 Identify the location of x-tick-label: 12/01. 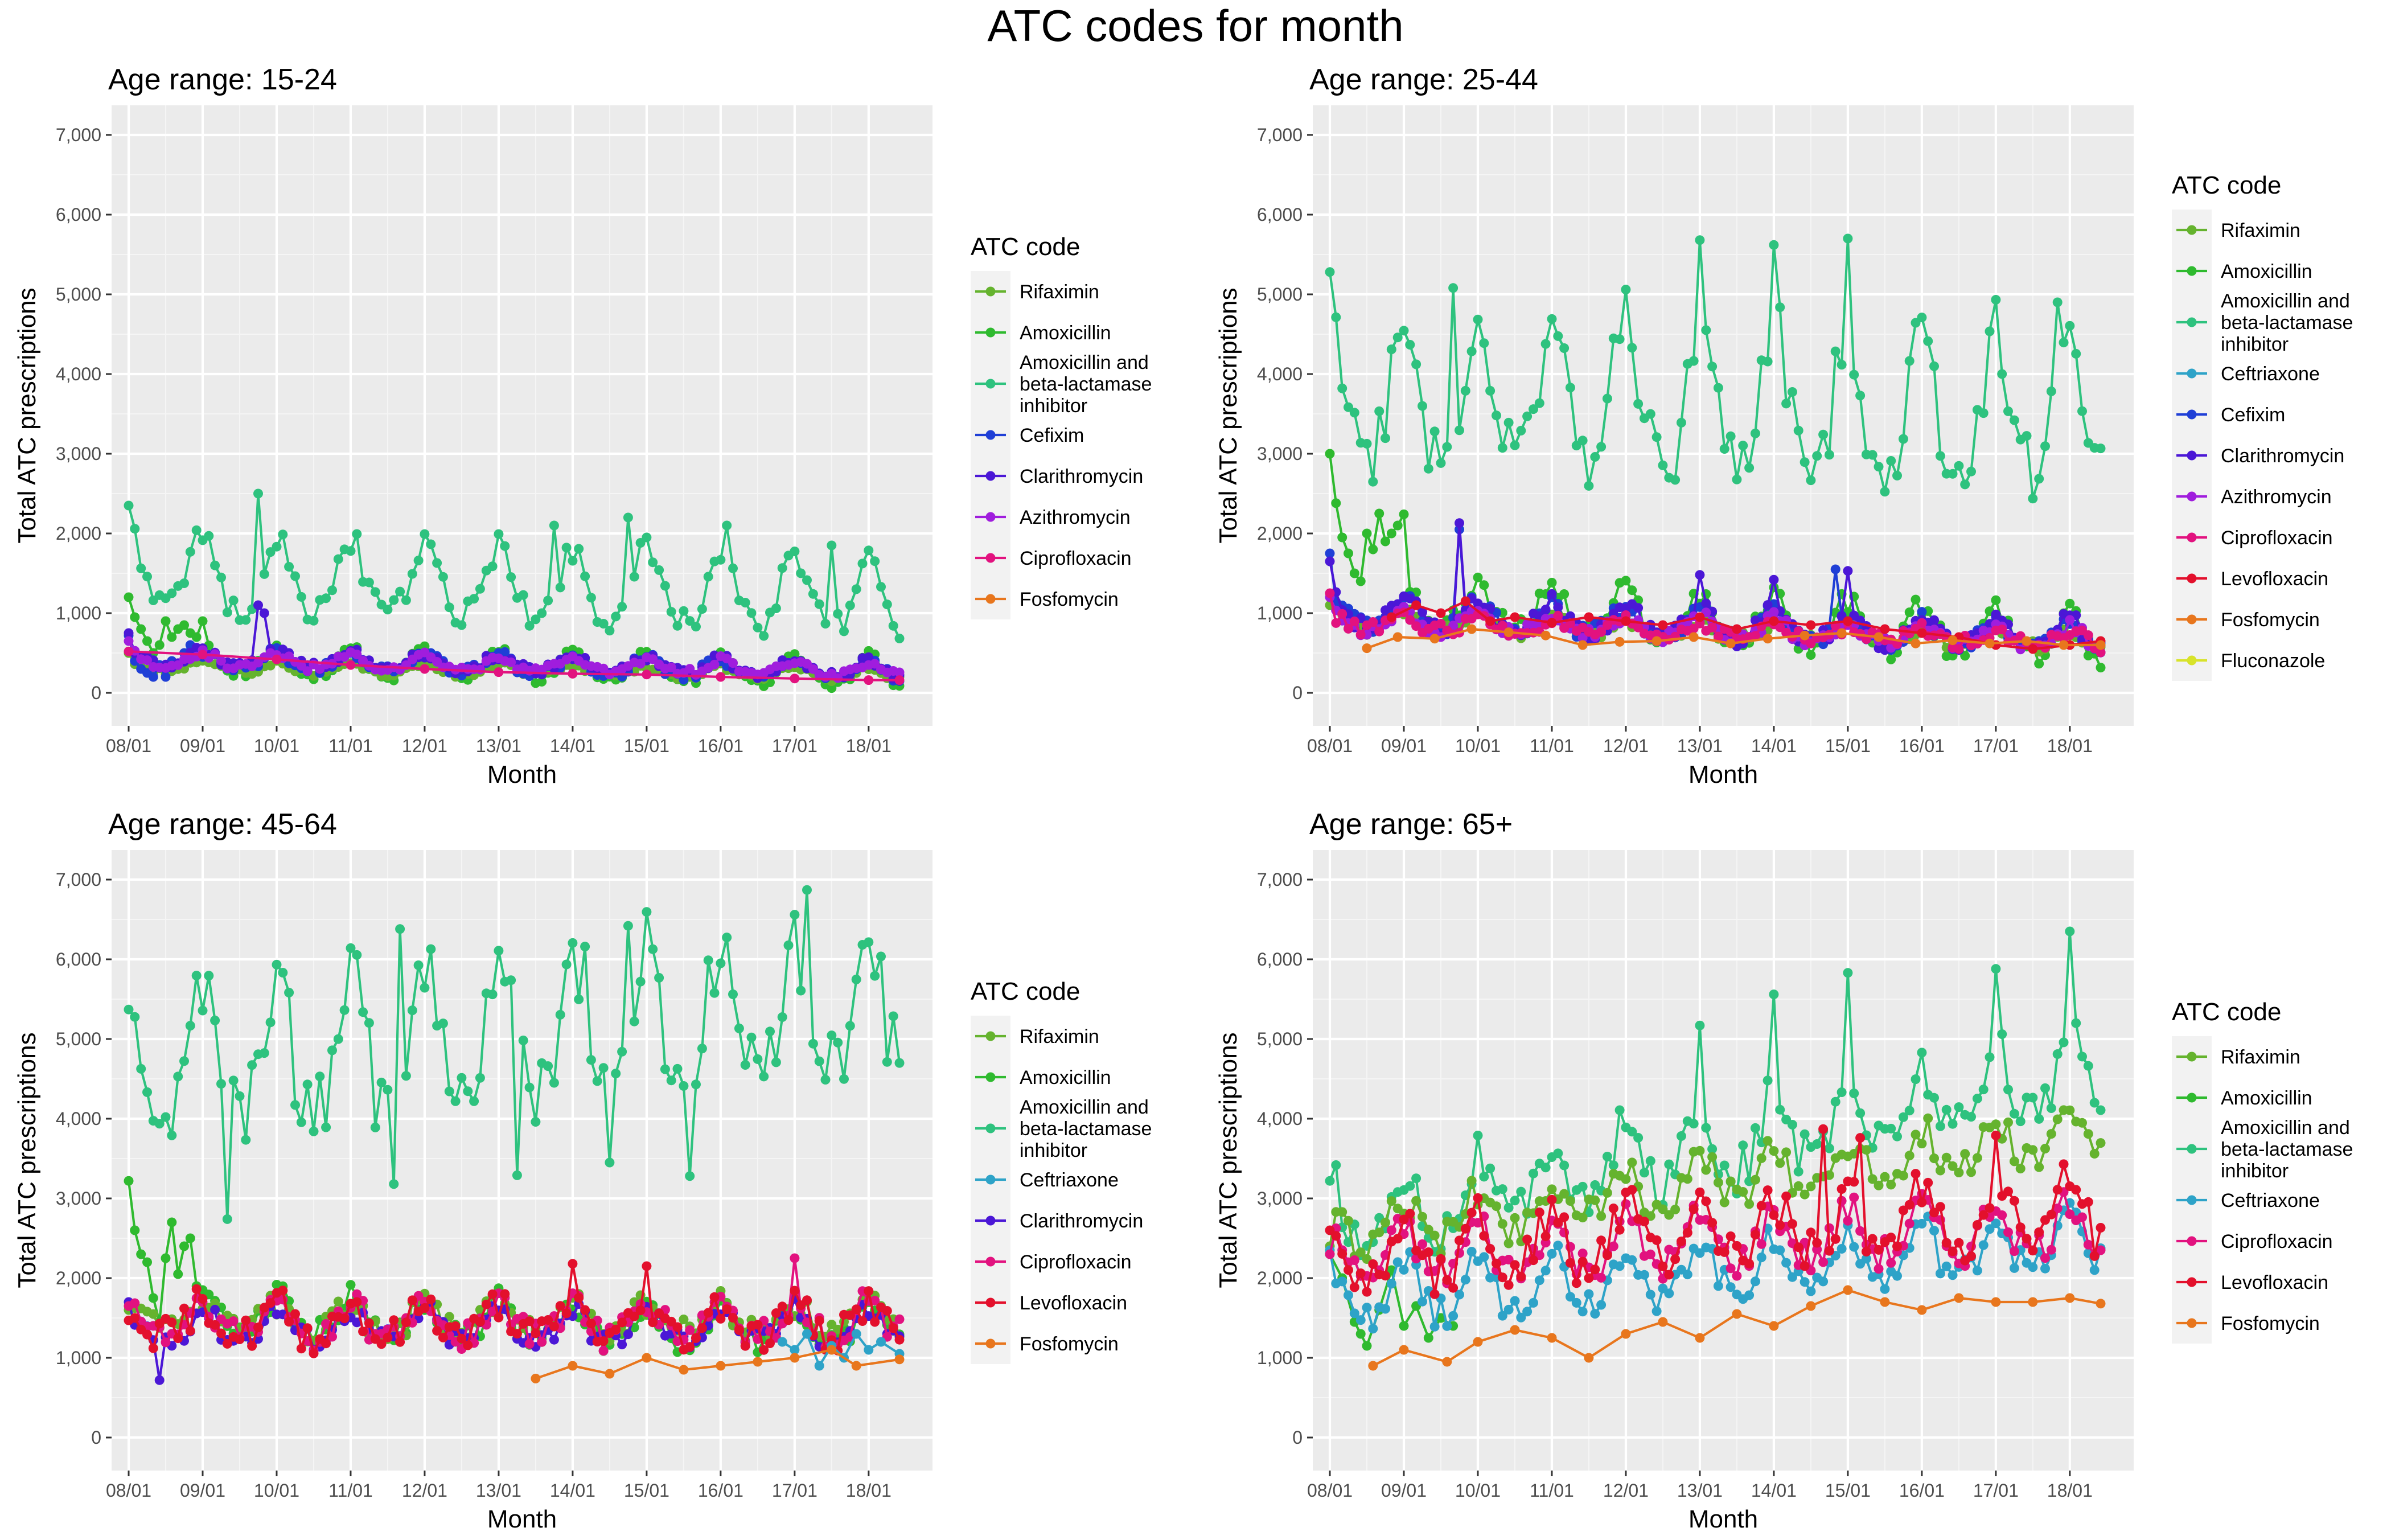
(1626, 746).